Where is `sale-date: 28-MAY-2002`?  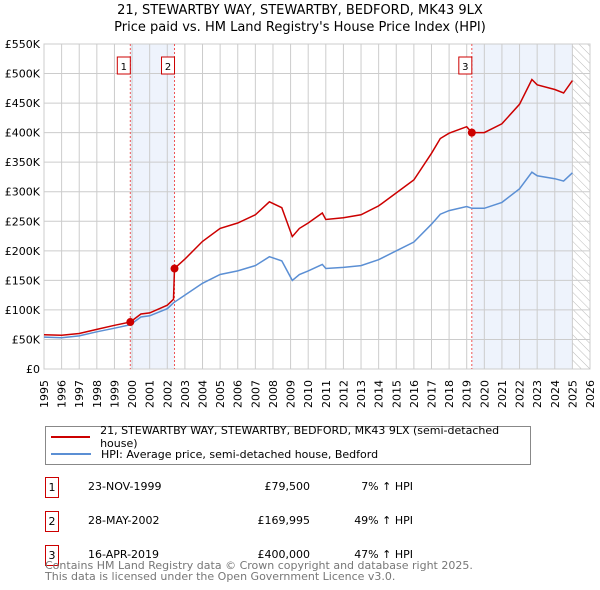
sale-date: 28-MAY-2002 is located at coordinates (124, 520).